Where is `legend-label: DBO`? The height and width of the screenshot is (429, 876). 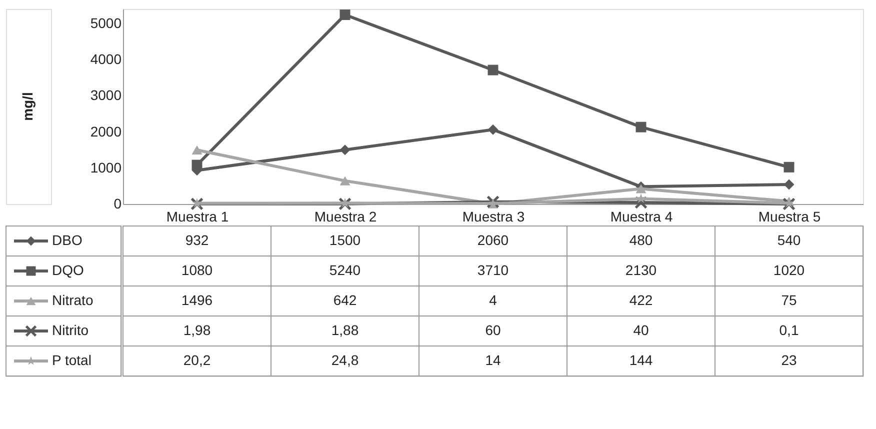
legend-label: DBO is located at coordinates (67, 240).